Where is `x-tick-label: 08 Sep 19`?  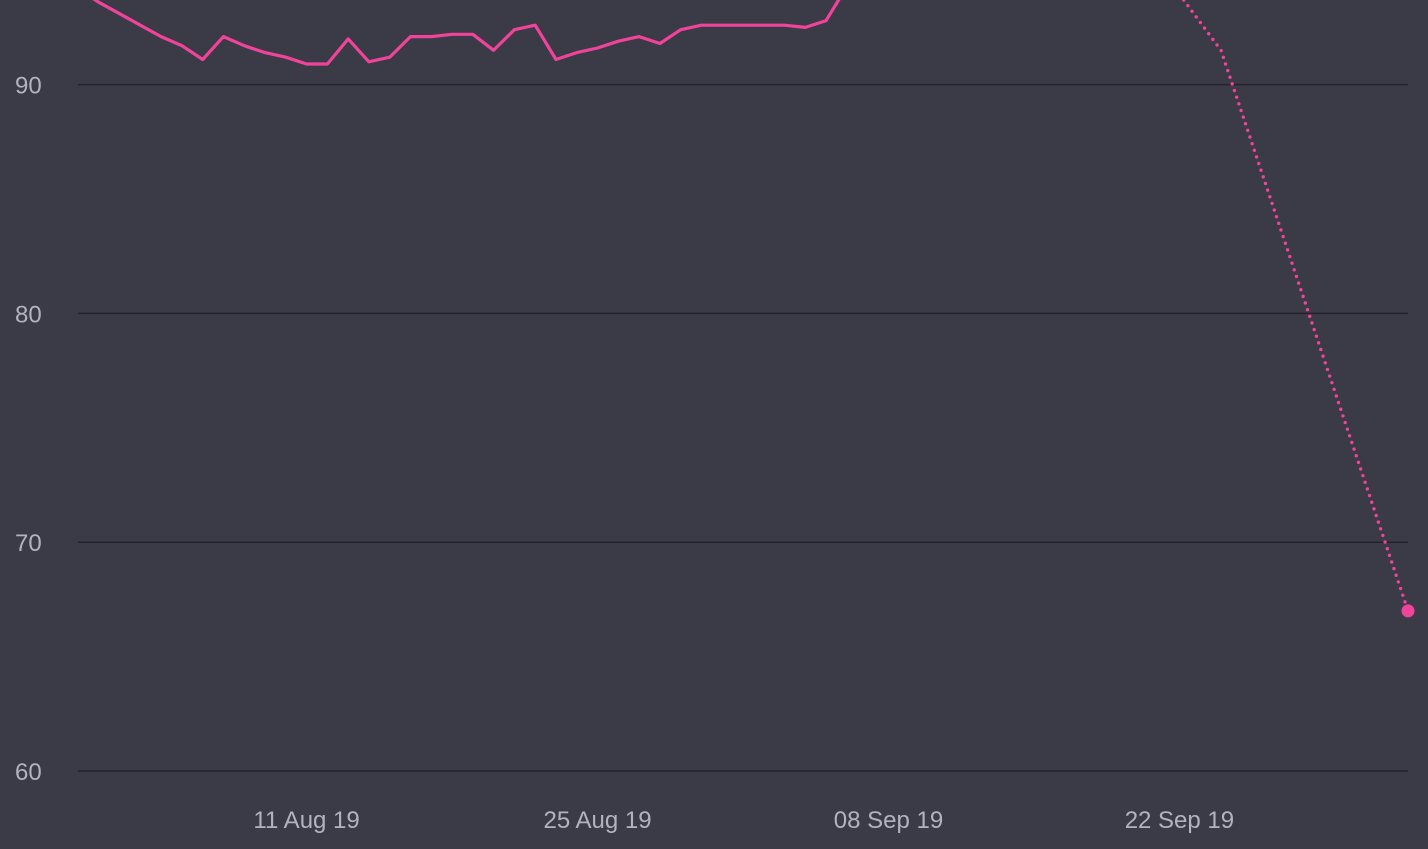 x-tick-label: 08 Sep 19 is located at coordinates (888, 820).